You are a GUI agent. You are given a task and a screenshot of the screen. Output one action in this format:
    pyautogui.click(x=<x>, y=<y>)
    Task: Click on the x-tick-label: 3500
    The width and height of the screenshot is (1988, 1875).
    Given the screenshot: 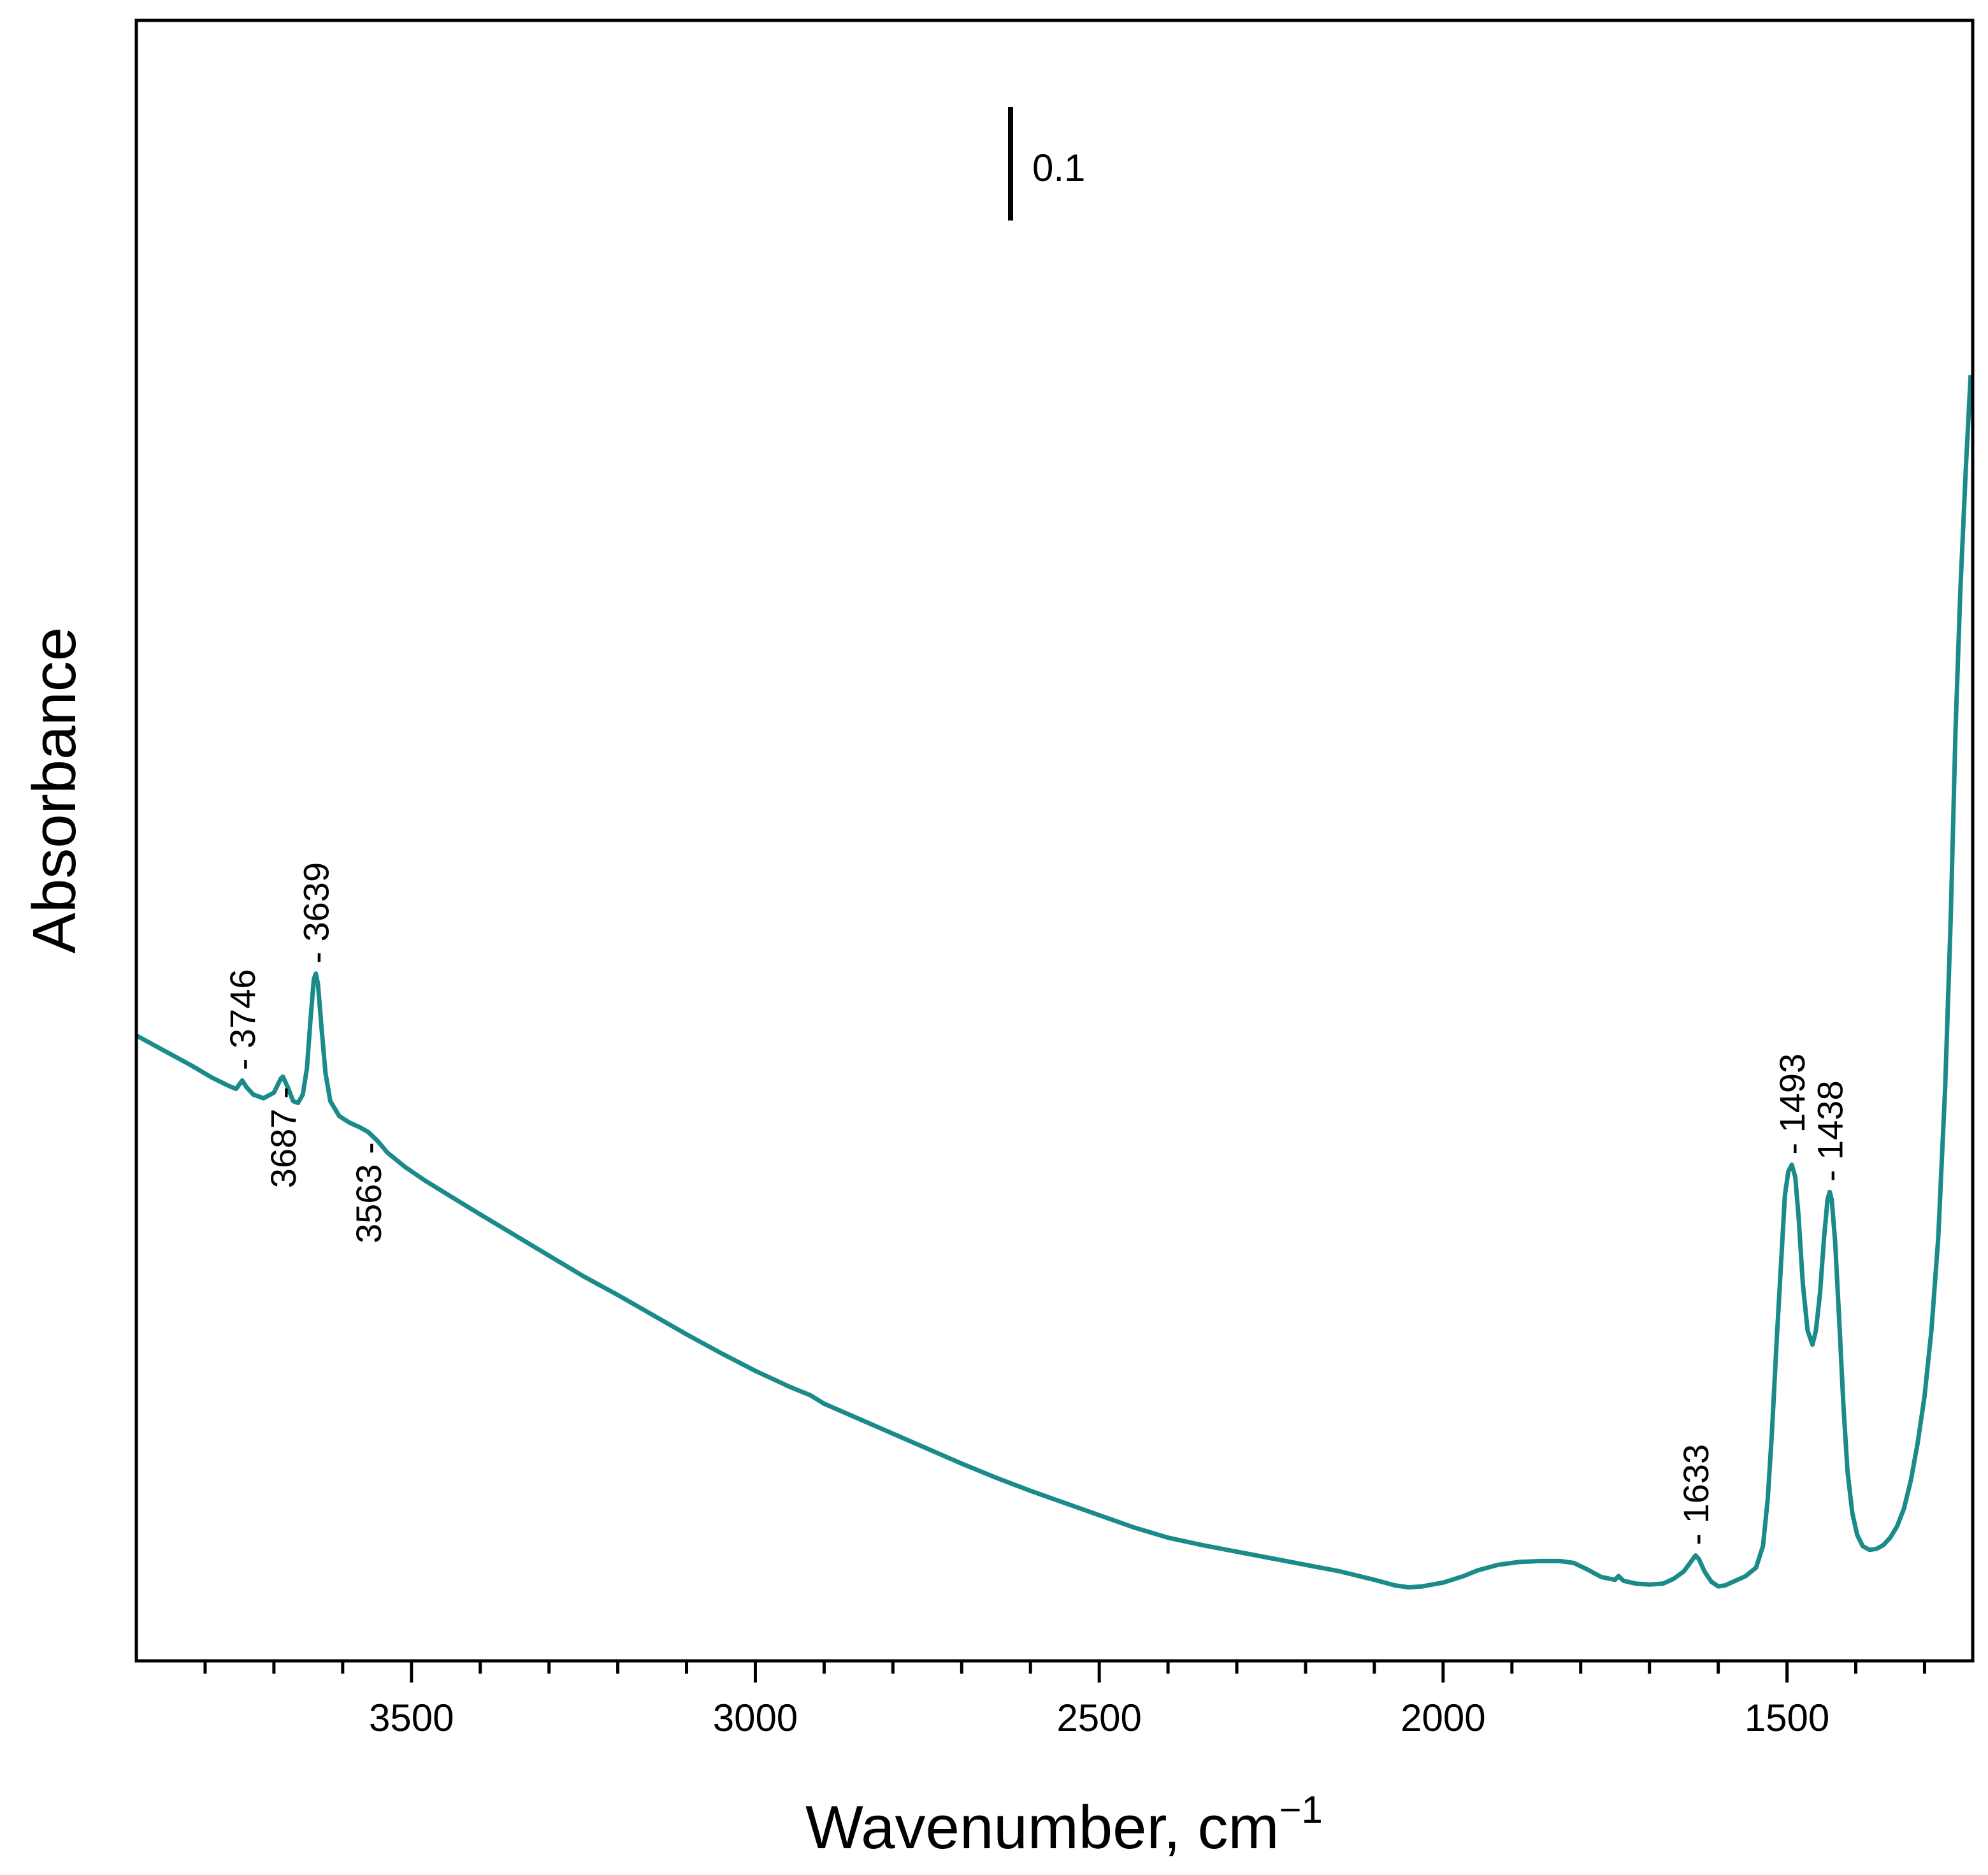 What is the action you would take?
    pyautogui.click(x=411, y=1718)
    